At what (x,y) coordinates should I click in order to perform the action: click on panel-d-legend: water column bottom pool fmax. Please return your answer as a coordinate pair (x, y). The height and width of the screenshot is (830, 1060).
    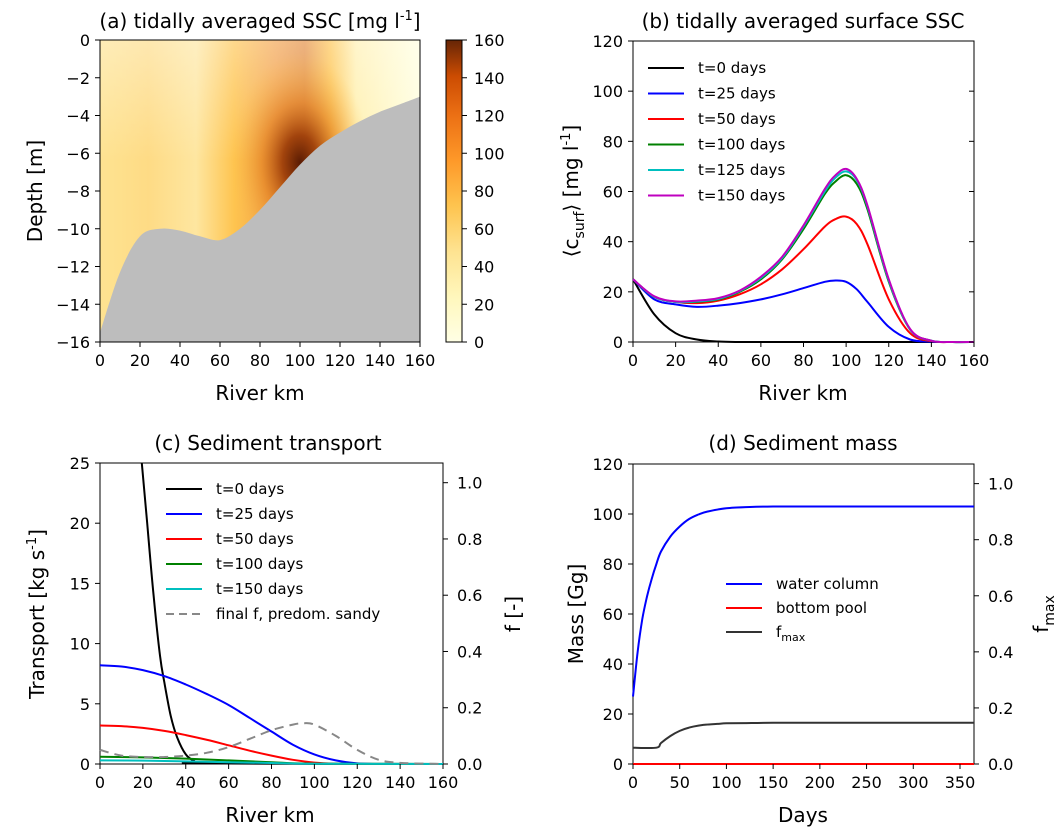
    Looking at the image, I should click on (802, 609).